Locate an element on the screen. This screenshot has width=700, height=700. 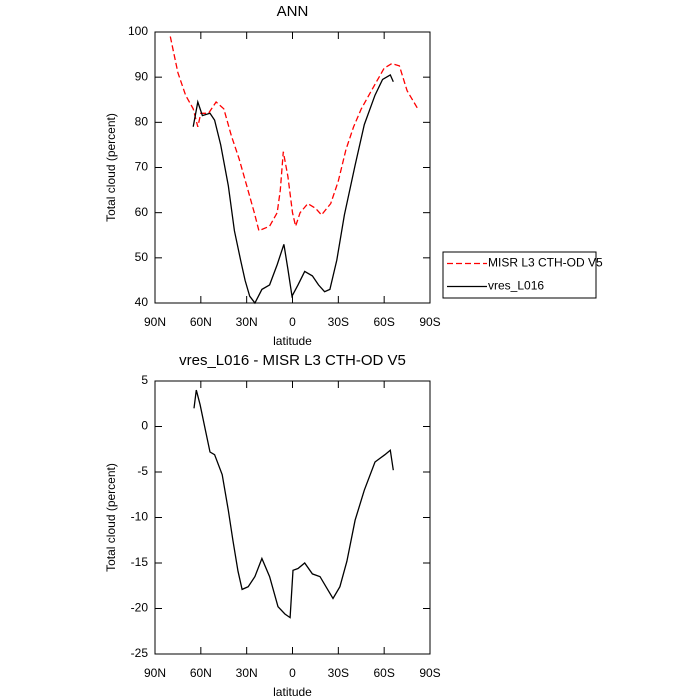
chart-title: ANN is located at coordinates (293, 11).